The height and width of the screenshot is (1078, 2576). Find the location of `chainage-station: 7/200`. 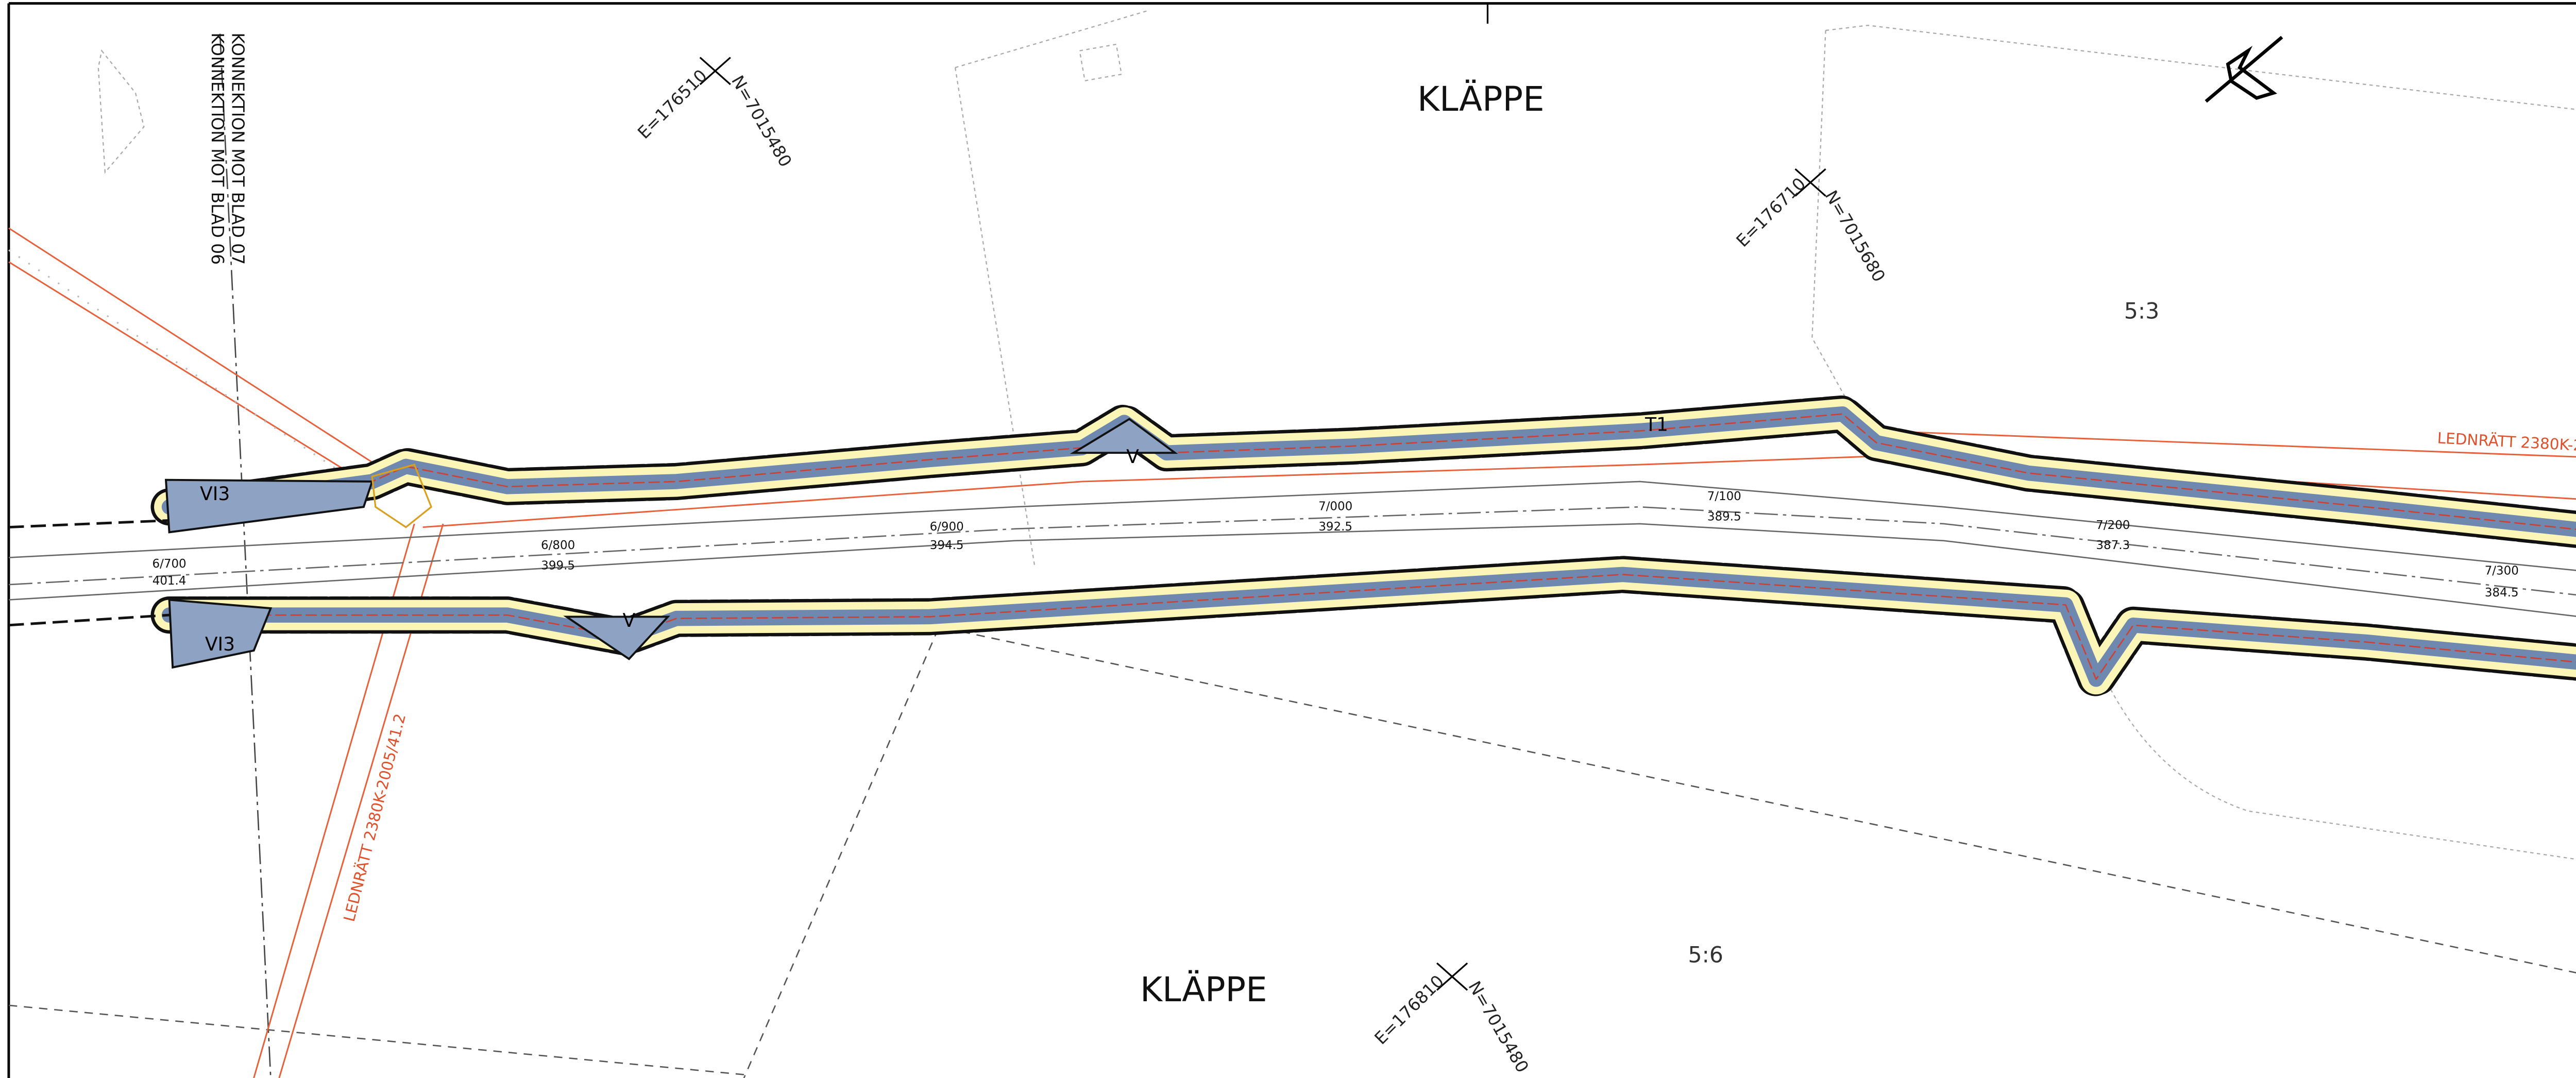

chainage-station: 7/200 is located at coordinates (2113, 525).